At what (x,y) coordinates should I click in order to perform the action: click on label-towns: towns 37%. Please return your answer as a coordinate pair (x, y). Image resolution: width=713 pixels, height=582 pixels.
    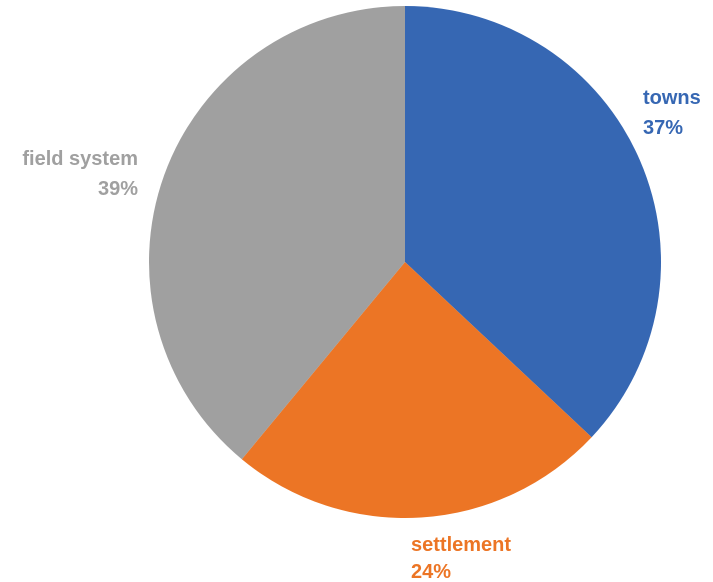
    Looking at the image, I should click on (672, 113).